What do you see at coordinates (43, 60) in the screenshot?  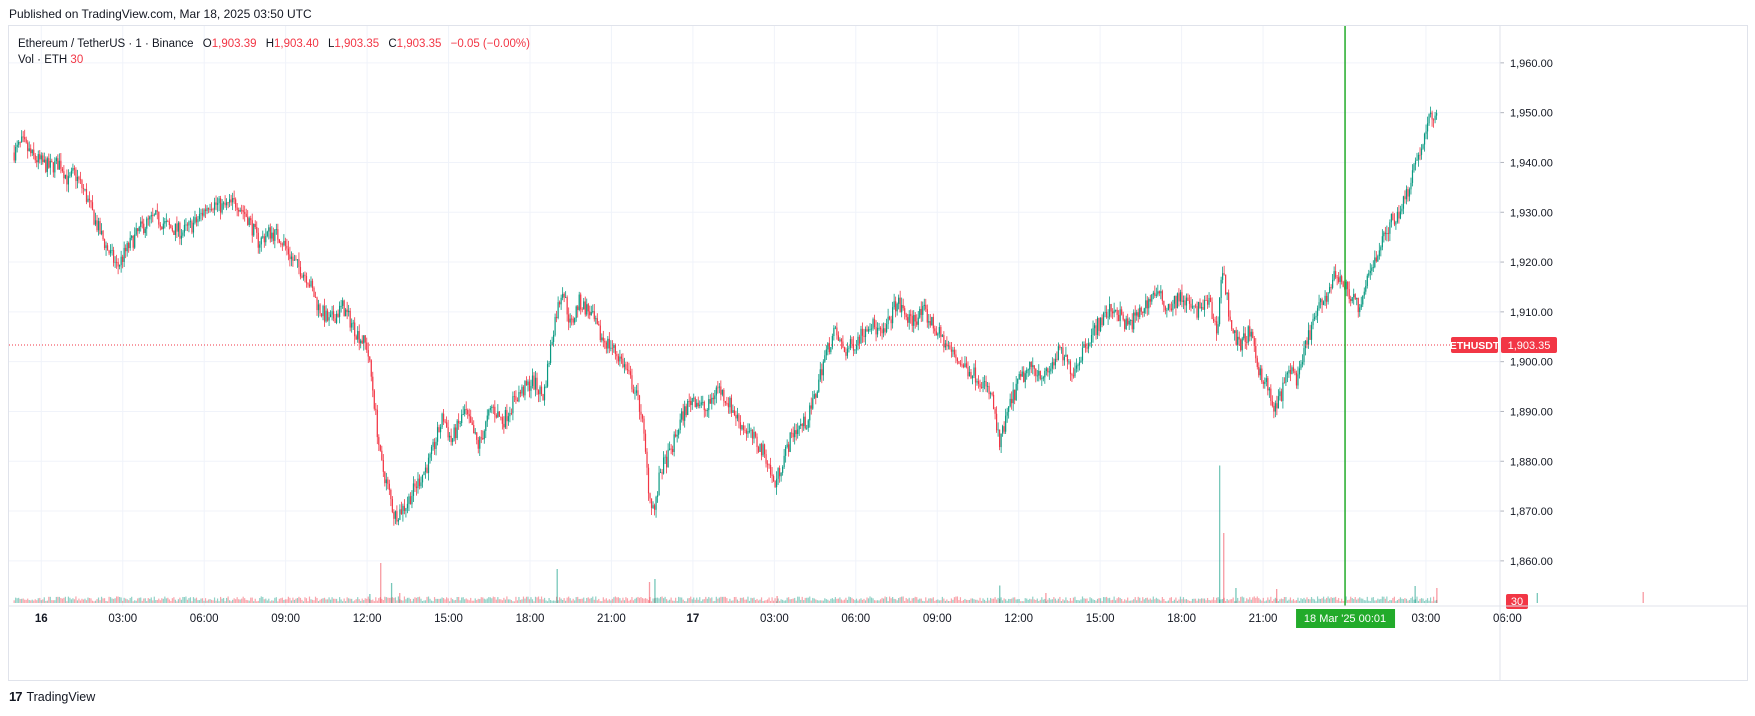 I see `volume-label: Vol · ETH` at bounding box center [43, 60].